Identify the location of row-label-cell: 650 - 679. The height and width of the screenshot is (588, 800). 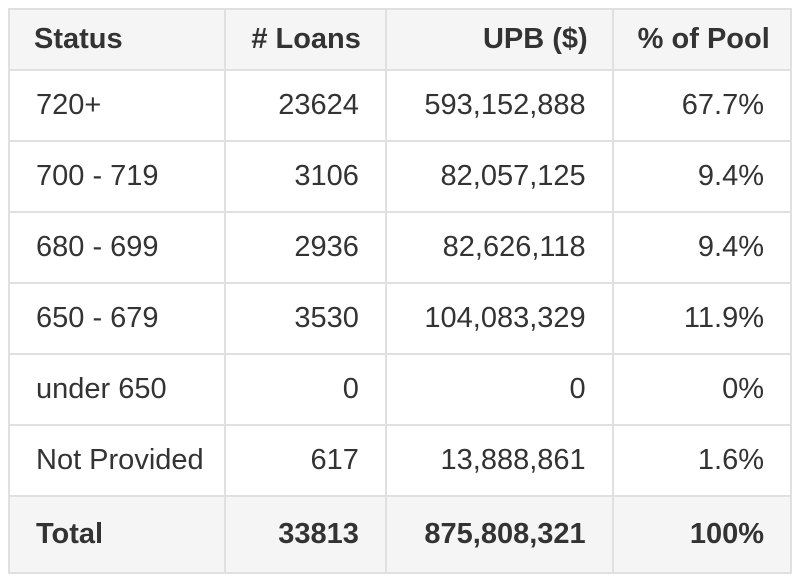
(117, 318).